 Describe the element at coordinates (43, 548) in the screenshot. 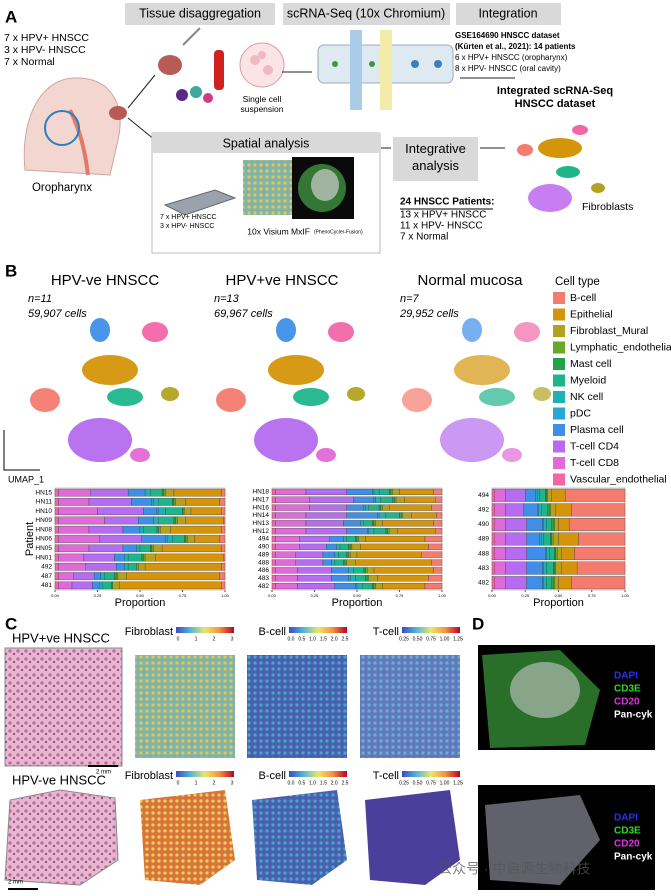

I see `patient-label: HN05` at that location.